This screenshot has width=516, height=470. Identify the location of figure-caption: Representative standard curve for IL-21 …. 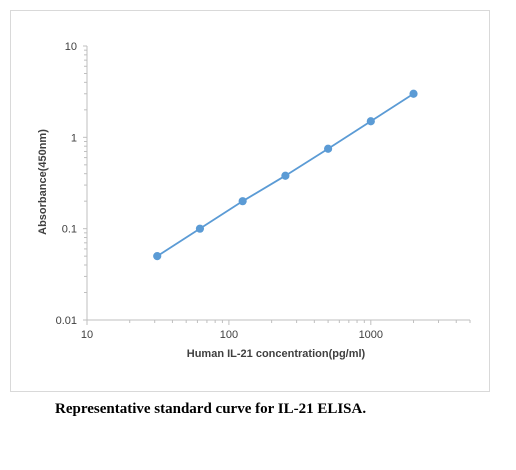
(211, 409).